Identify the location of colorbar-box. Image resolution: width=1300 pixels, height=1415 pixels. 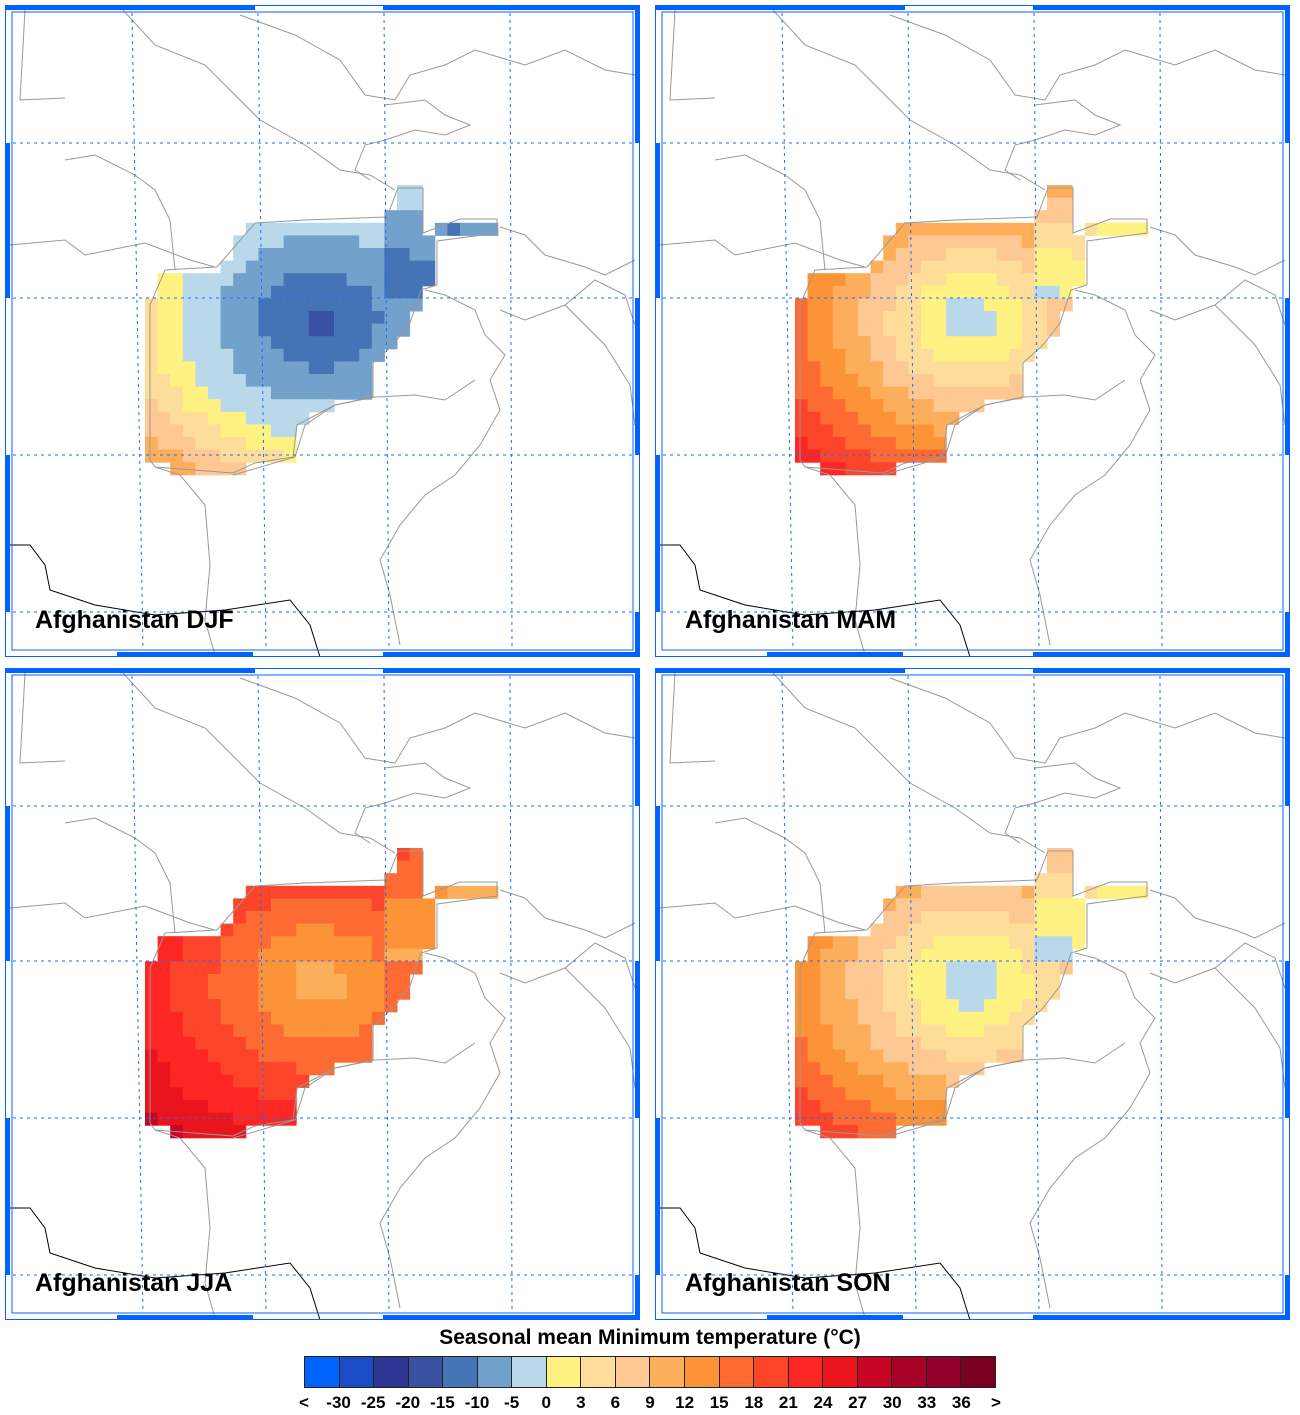
(426, 1372).